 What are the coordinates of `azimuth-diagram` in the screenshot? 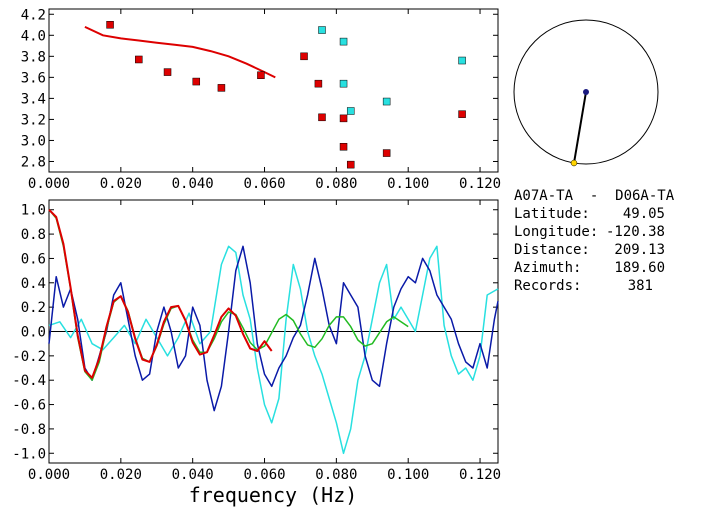 It's located at (586, 93).